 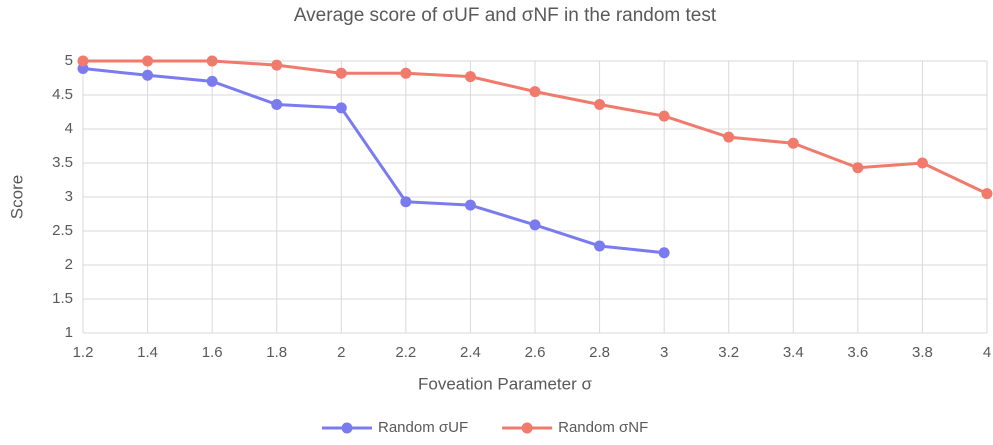 What do you see at coordinates (16, 197) in the screenshot?
I see `y-axis-title: Score` at bounding box center [16, 197].